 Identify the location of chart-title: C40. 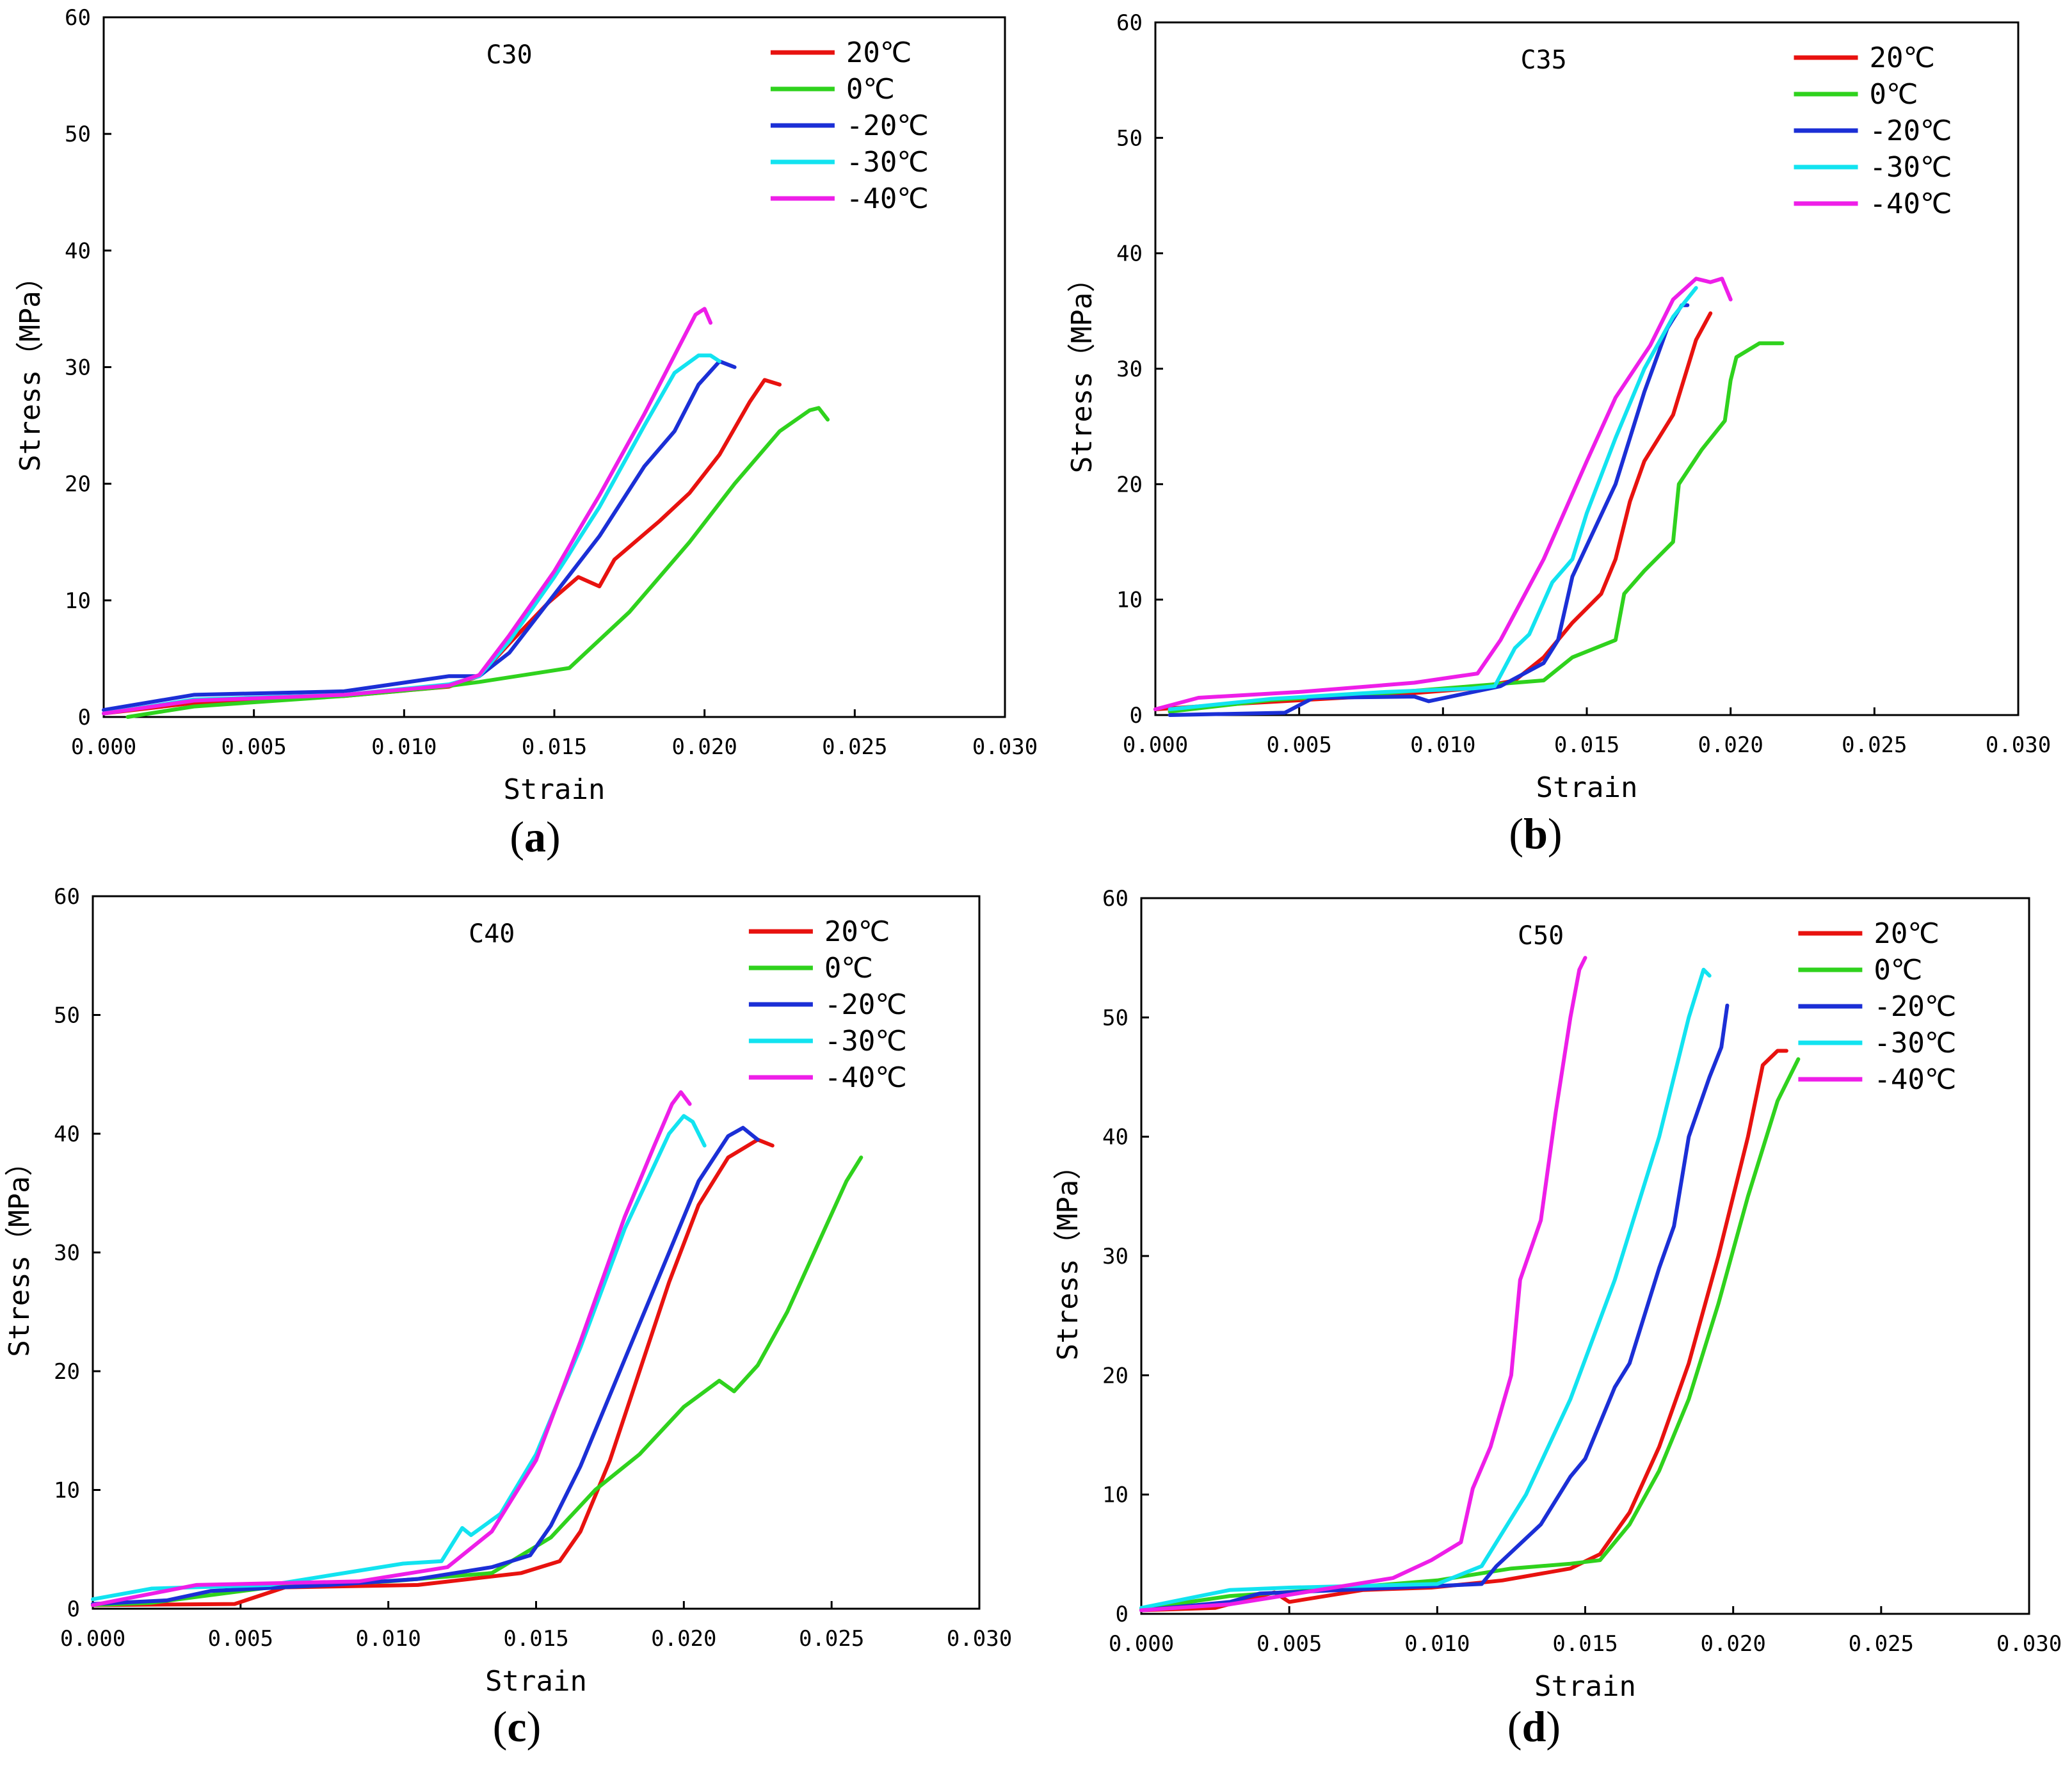
(492, 934).